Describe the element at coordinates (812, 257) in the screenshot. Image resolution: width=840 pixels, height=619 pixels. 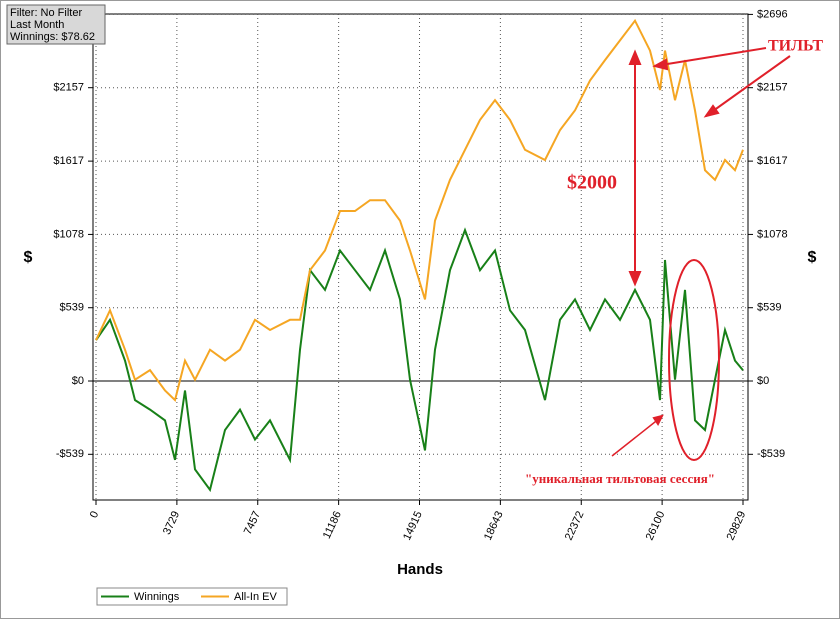
I see `y2-axis-label: $` at that location.